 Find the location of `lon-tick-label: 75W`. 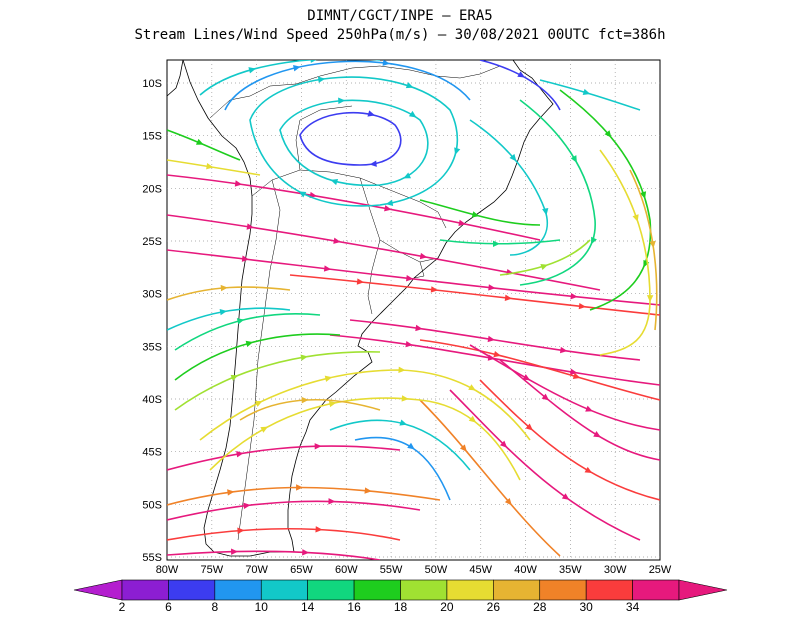

lon-tick-label: 75W is located at coordinates (212, 570).